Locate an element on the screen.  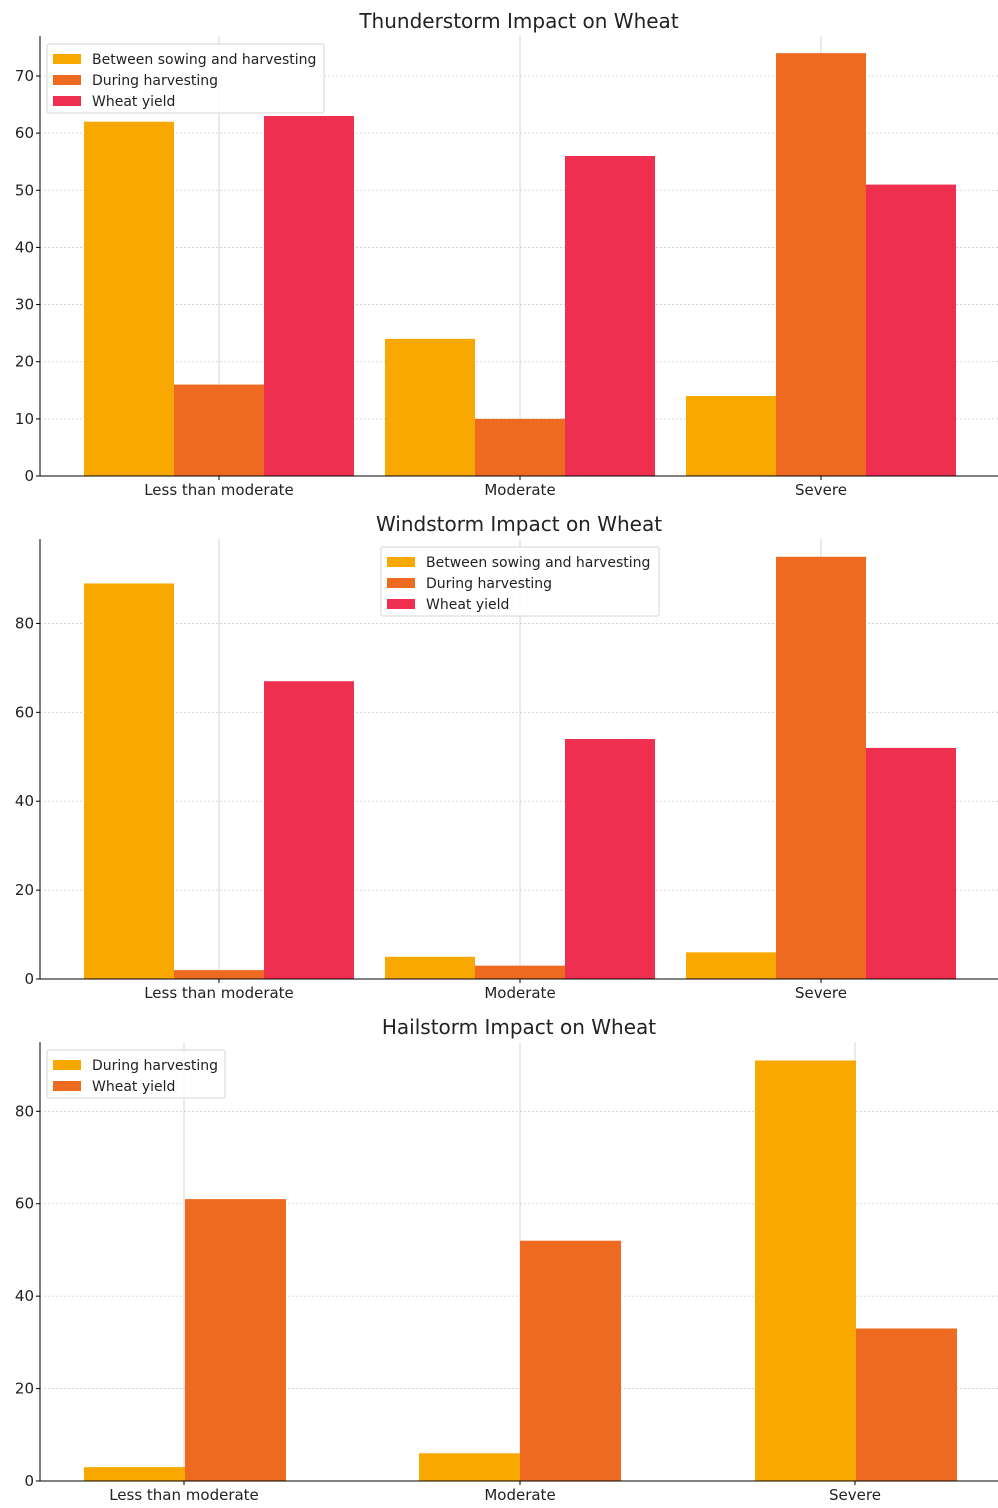
y-tick-label: 50 is located at coordinates (24, 190).